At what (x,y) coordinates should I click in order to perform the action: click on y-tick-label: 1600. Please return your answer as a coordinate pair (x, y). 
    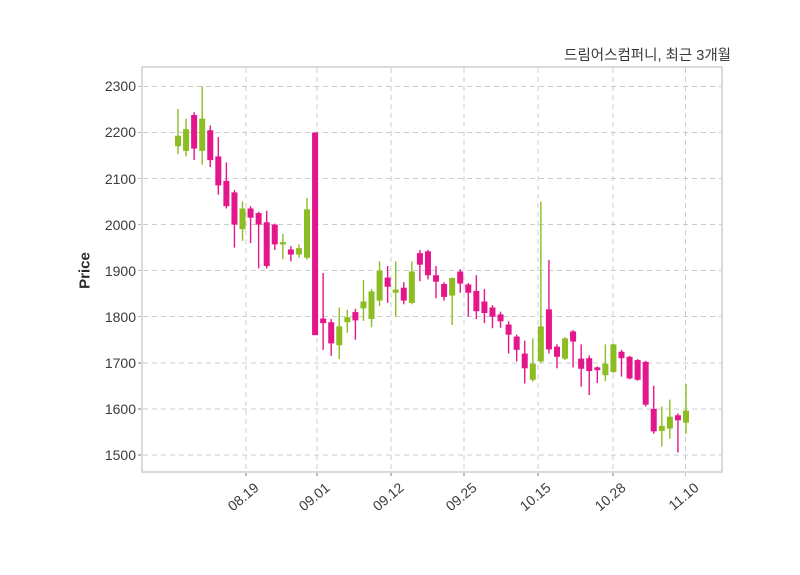
    Looking at the image, I should click on (120, 408).